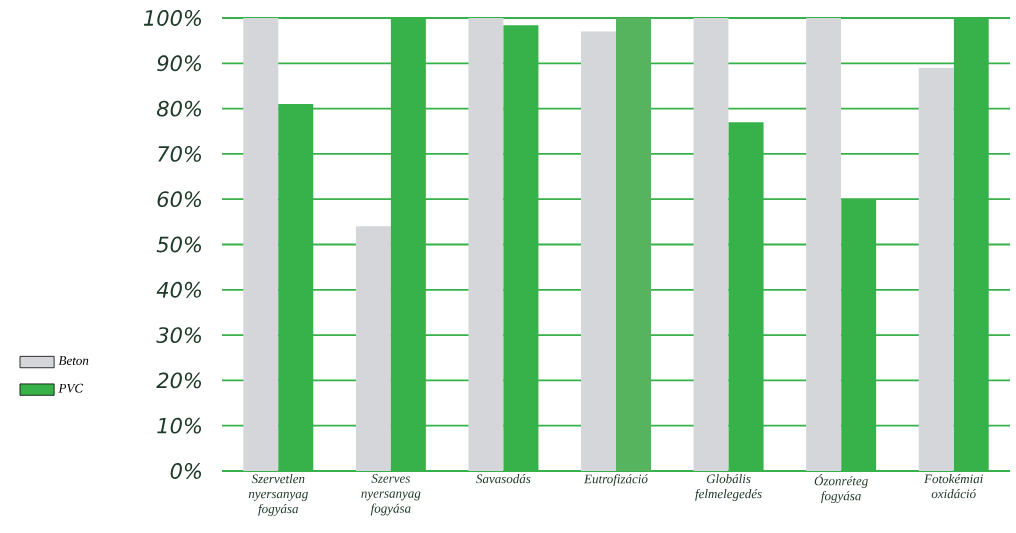  I want to click on x-tick-label: Fotokémiai oxidáció, so click(953, 486).